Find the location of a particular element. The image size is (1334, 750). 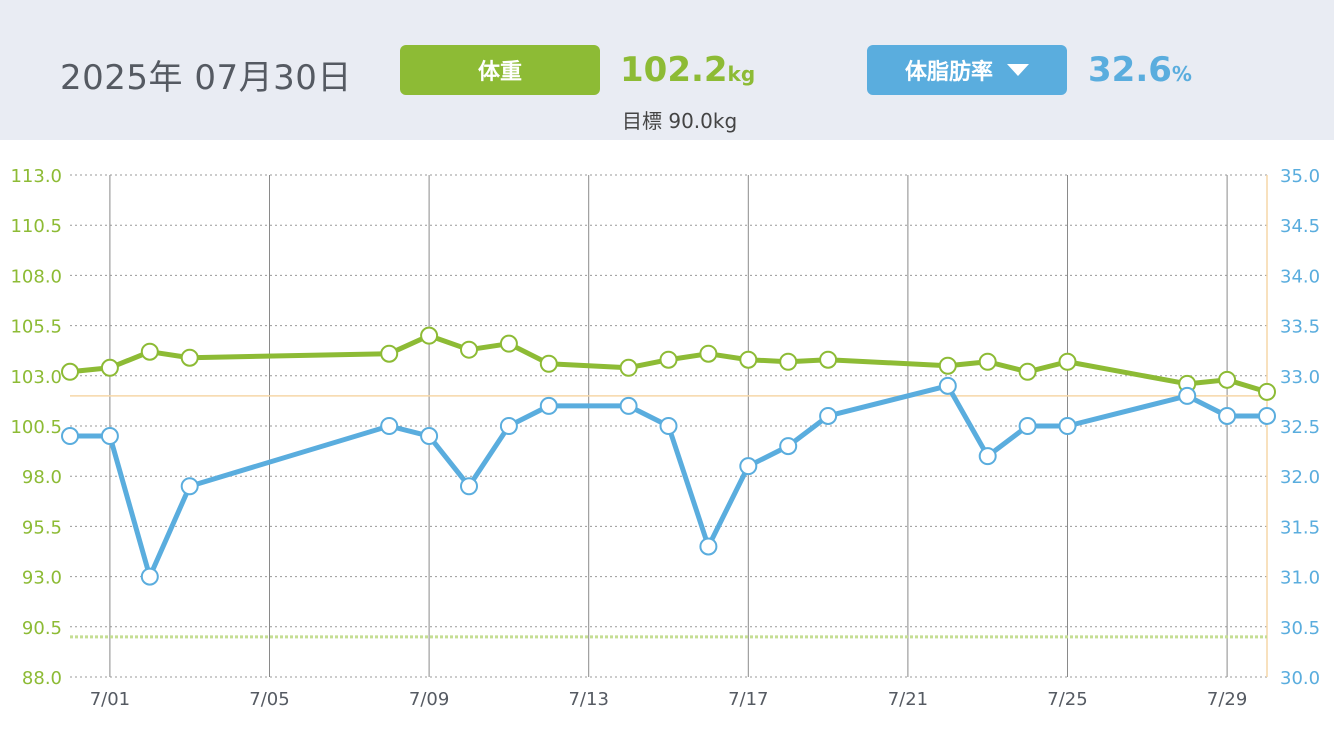

y-left-tick-label: 98.0 is located at coordinates (42, 477).